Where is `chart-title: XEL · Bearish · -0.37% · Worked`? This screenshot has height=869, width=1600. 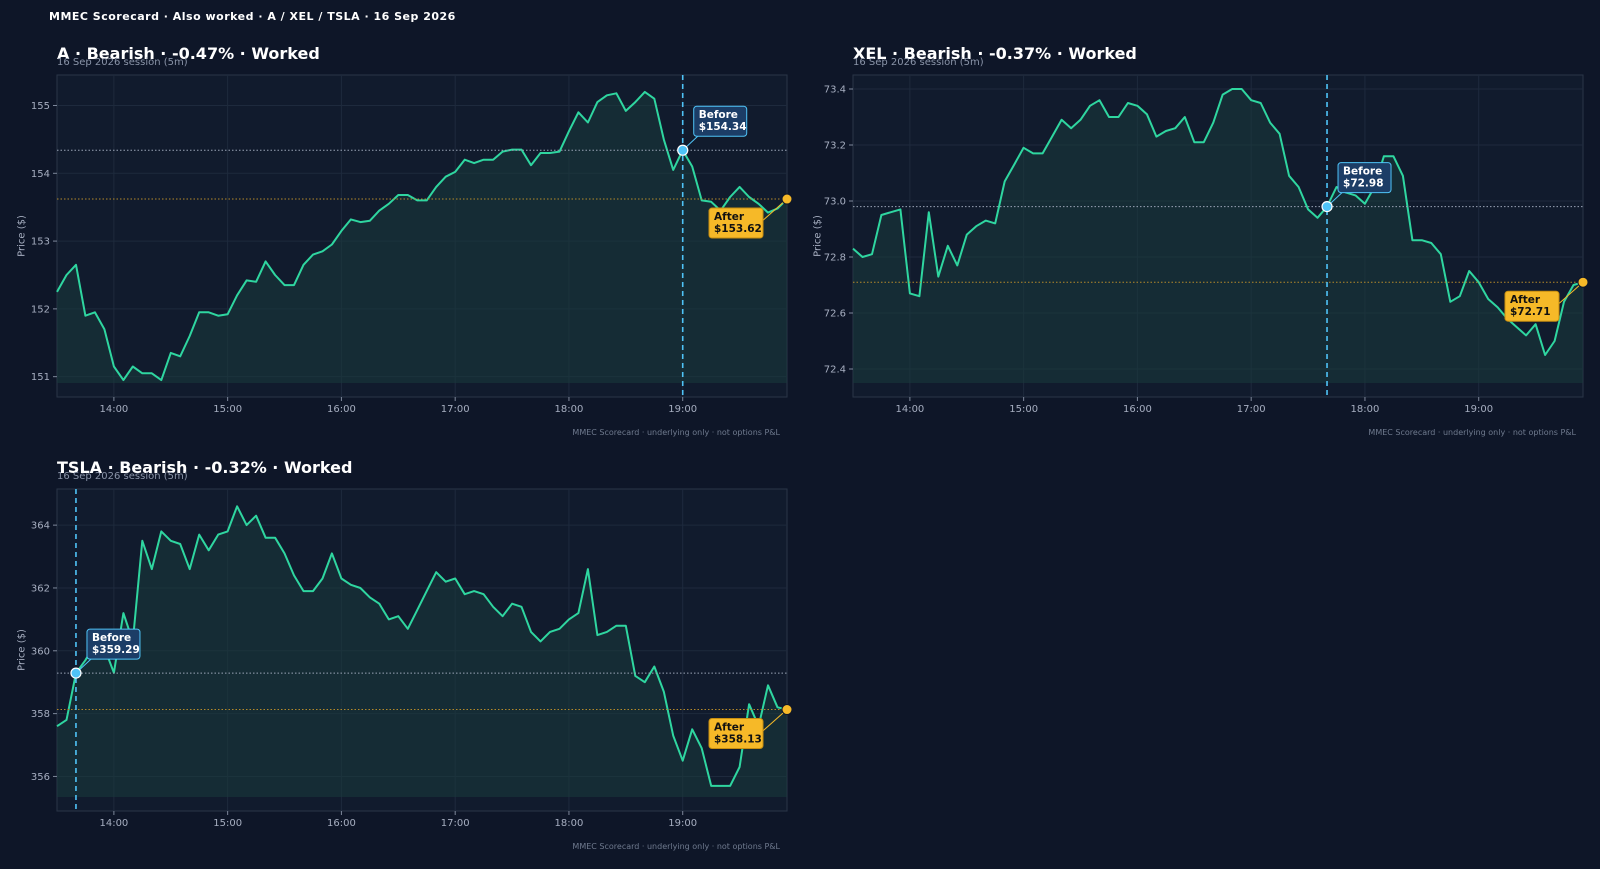 chart-title: XEL · Bearish · -0.37% · Worked is located at coordinates (995, 53).